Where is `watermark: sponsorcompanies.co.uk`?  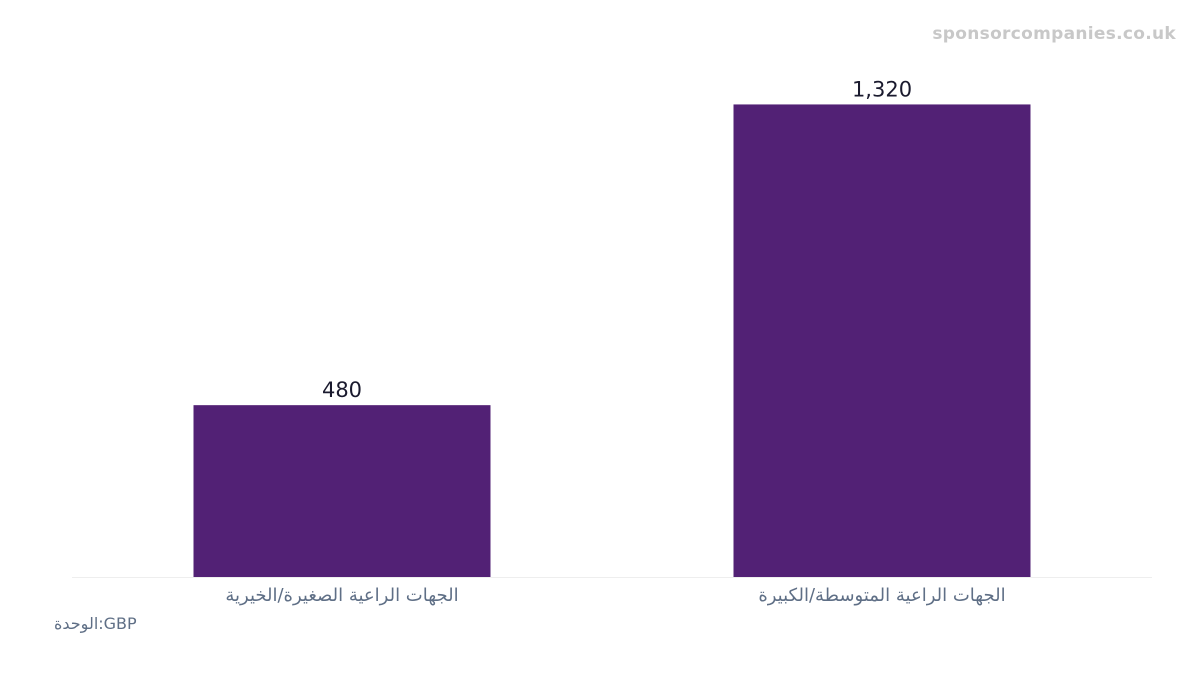 watermark: sponsorcompanies.co.uk is located at coordinates (1054, 34).